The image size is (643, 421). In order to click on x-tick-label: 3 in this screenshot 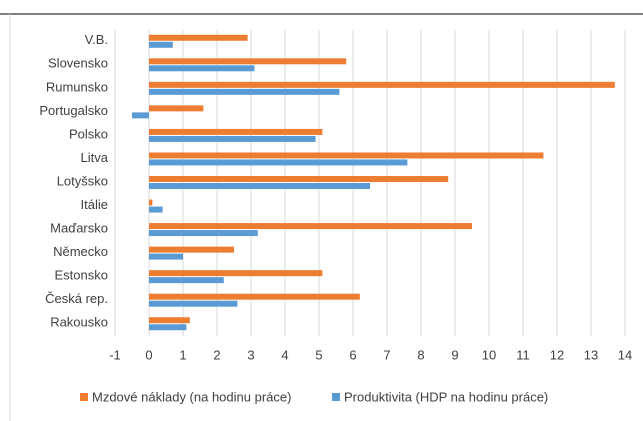, I will do `click(250, 354)`.